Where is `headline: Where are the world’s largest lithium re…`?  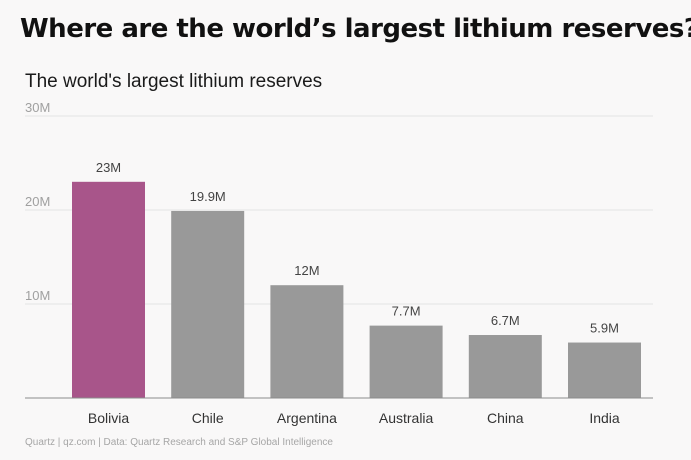
headline: Where are the world’s largest lithium re… is located at coordinates (355, 29).